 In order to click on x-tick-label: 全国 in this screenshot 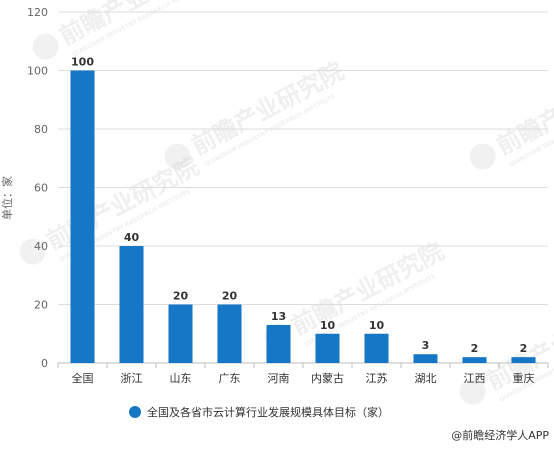, I will do `click(83, 378)`.